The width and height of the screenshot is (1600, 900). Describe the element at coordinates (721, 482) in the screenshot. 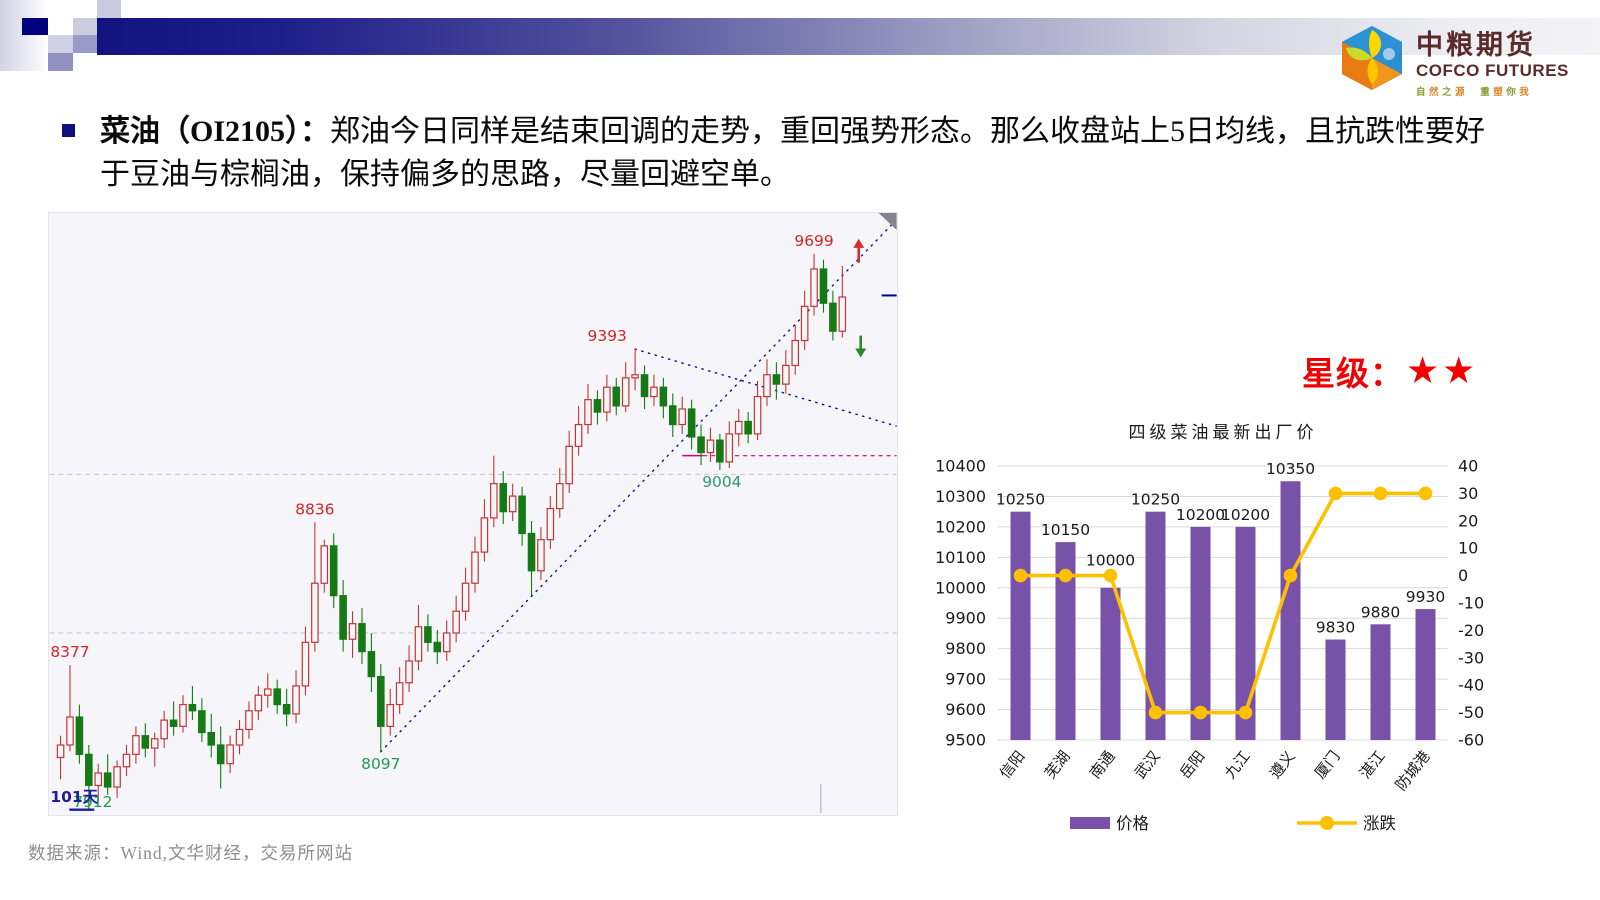

I see `svg-text: 9004` at that location.